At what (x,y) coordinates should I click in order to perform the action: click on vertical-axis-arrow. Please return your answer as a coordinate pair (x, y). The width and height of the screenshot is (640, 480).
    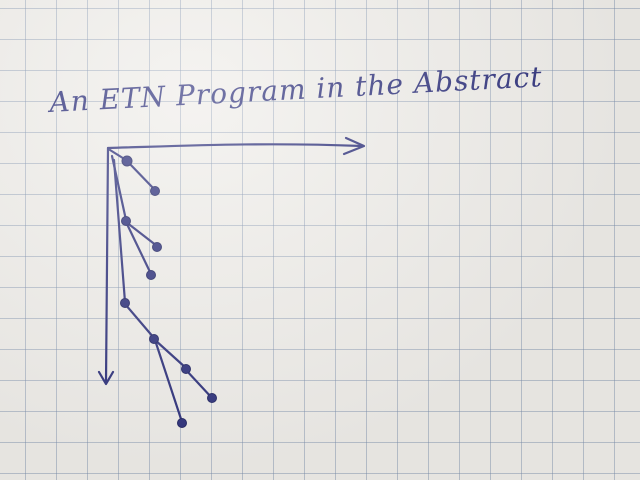
    Looking at the image, I should click on (107, 265).